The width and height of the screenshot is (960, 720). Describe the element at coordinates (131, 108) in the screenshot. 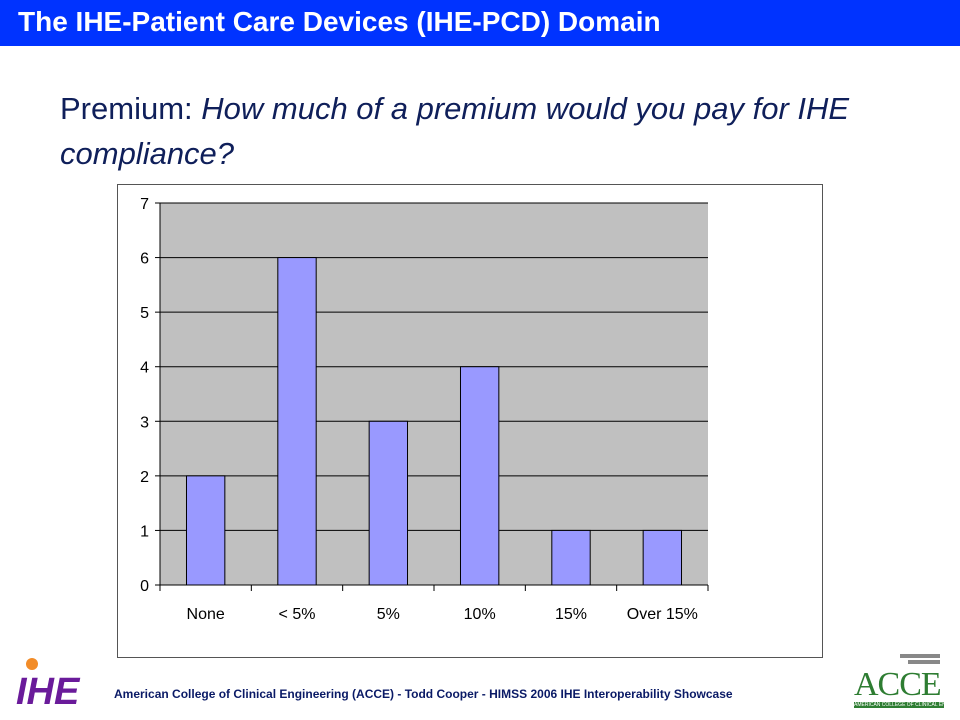

I see `heading-label: Premium:` at that location.